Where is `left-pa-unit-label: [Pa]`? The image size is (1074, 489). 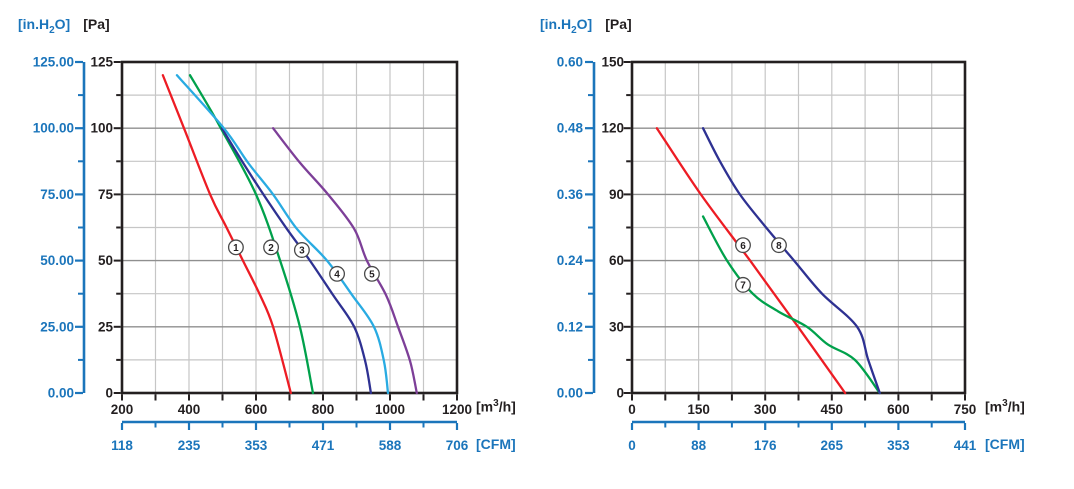 left-pa-unit-label: [Pa] is located at coordinates (96, 24).